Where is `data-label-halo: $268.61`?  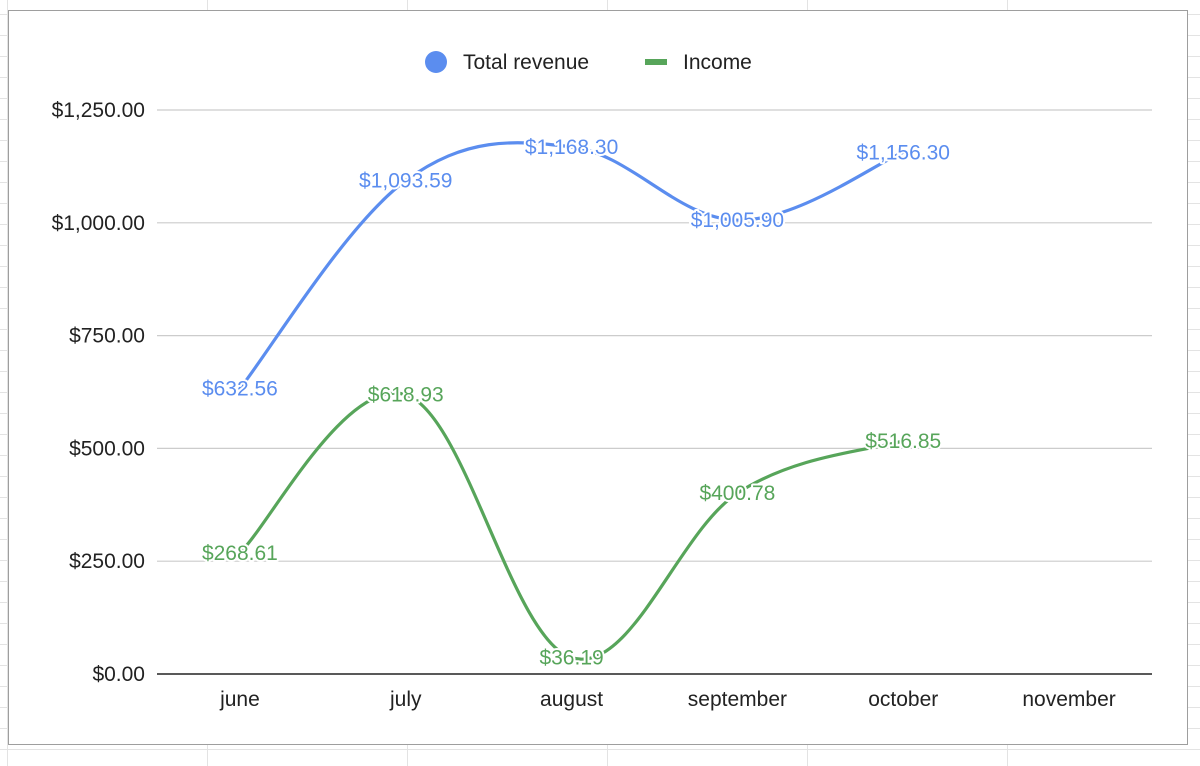 data-label-halo: $268.61 is located at coordinates (240, 553).